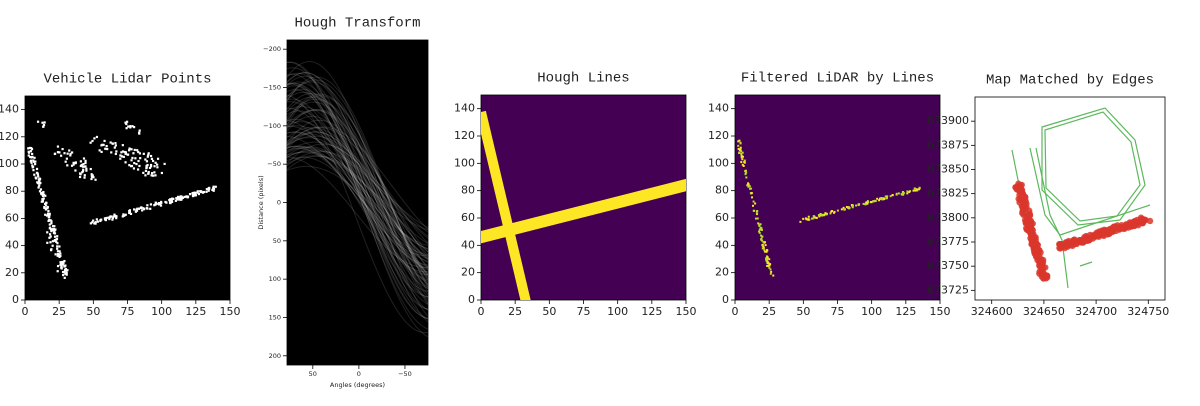  Describe the element at coordinates (1092, 166) in the screenshot. I see `map-edge` at that location.